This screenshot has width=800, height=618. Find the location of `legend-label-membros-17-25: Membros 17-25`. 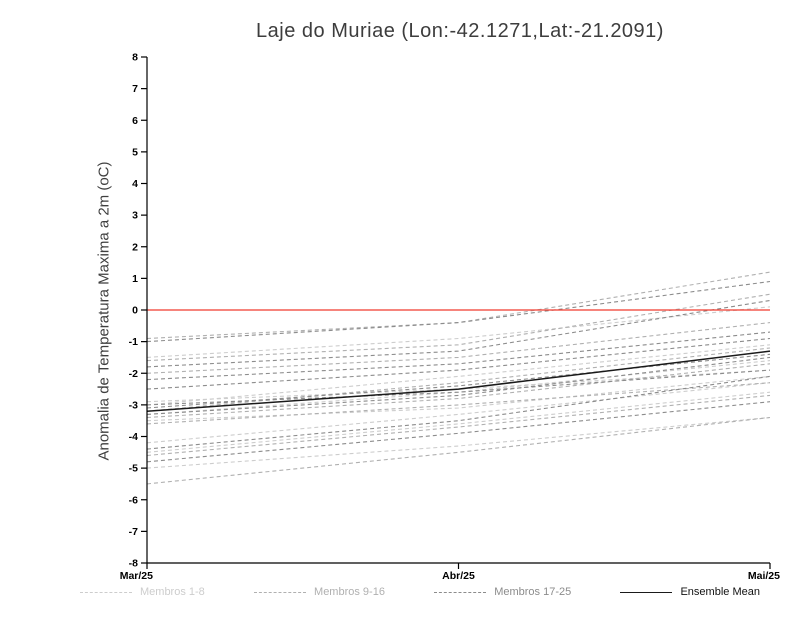

legend-label-membros-17-25: Membros 17-25 is located at coordinates (533, 592).